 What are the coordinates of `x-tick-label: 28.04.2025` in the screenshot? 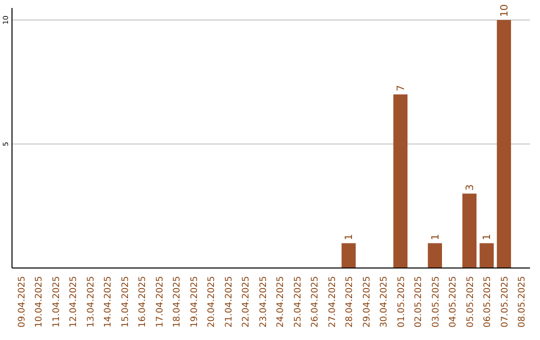 It's located at (350, 302).